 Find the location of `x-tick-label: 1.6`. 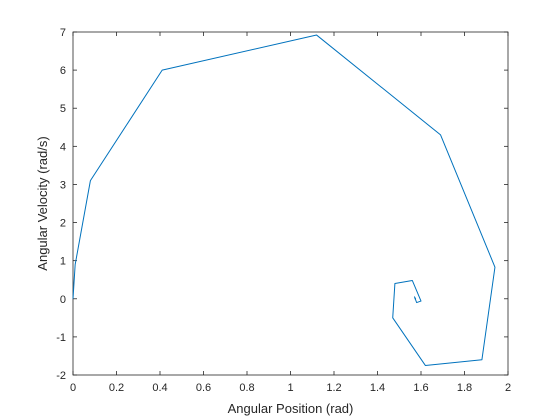

x-tick-label: 1.6 is located at coordinates (420, 388).